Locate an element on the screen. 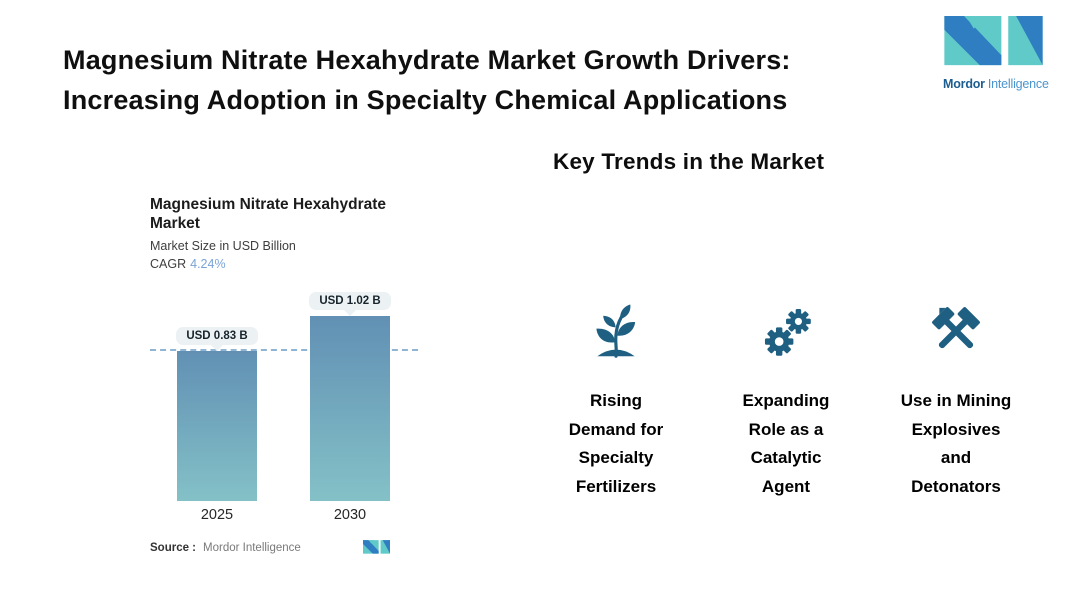 This screenshot has height=604, width=1087. crossed-hammers-icon is located at coordinates (956, 329).